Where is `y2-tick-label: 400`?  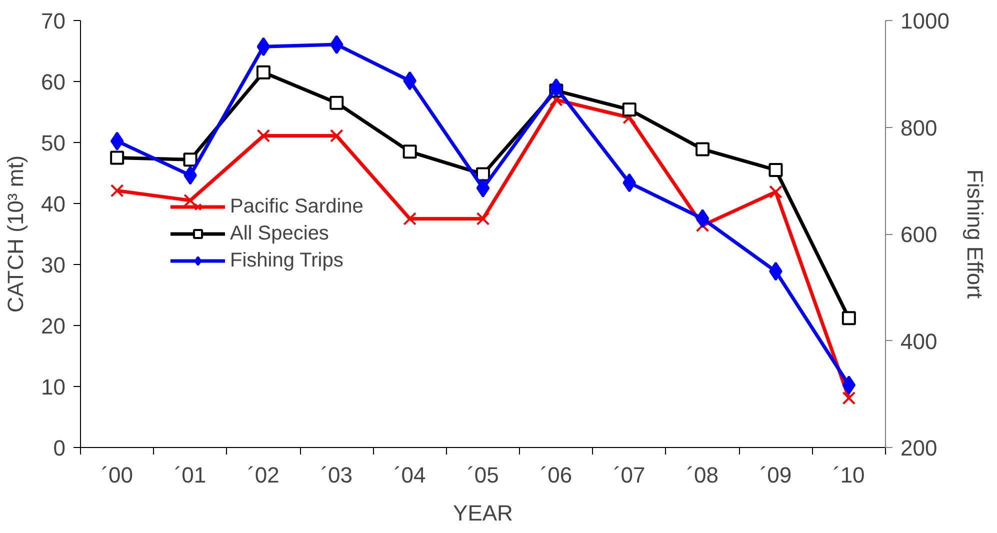
y2-tick-label: 400 is located at coordinates (919, 341).